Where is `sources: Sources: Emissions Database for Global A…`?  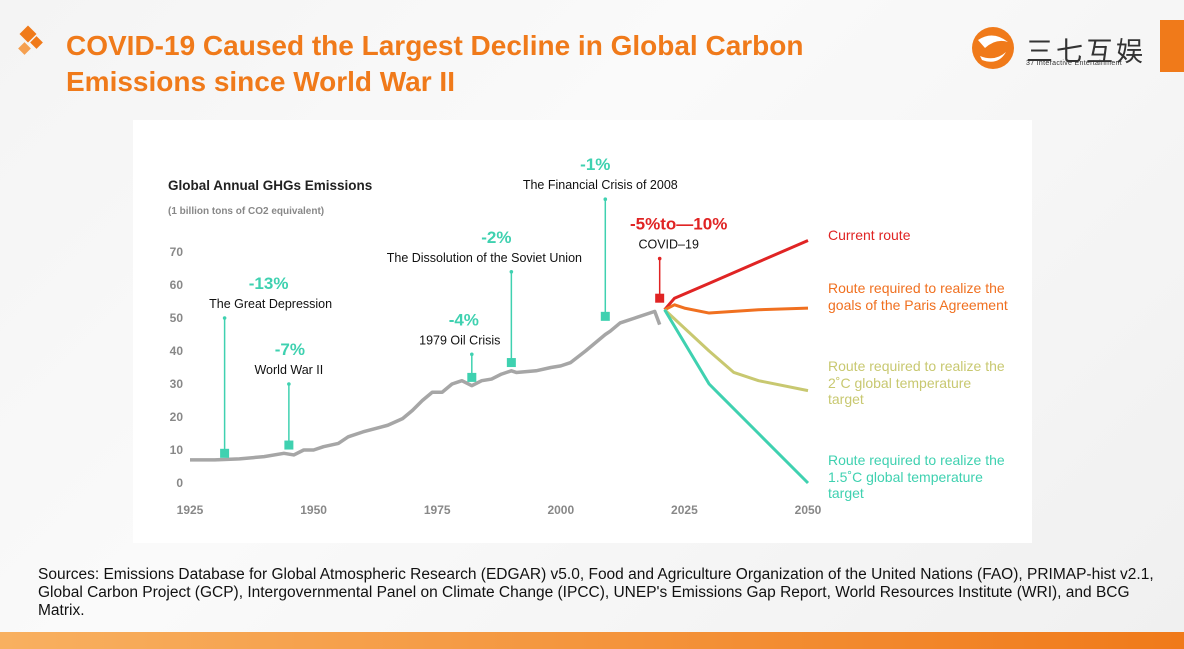 sources: Sources: Emissions Database for Global A… is located at coordinates (596, 592).